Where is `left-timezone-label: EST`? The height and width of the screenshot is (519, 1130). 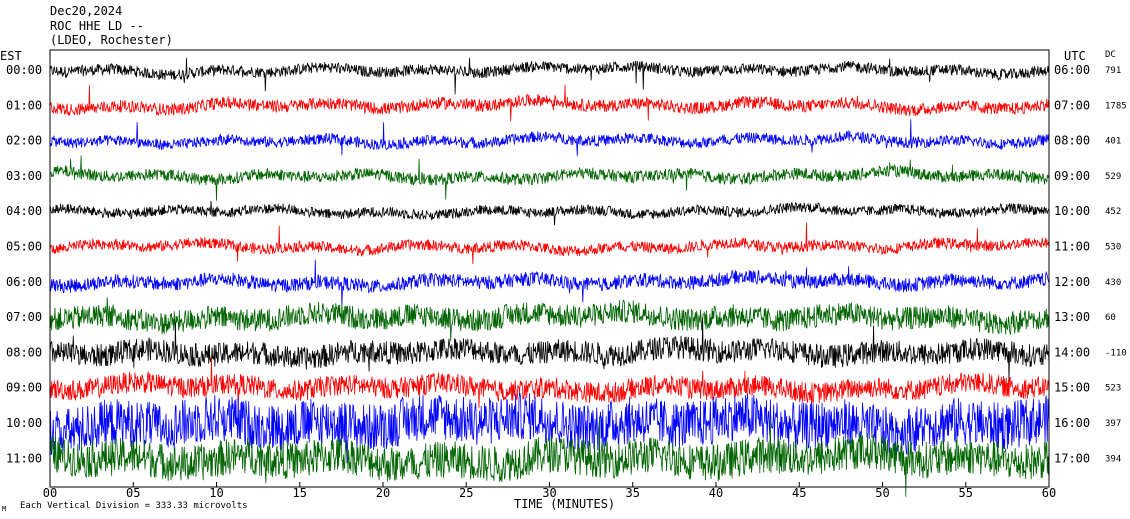
left-timezone-label: EST is located at coordinates (11, 56).